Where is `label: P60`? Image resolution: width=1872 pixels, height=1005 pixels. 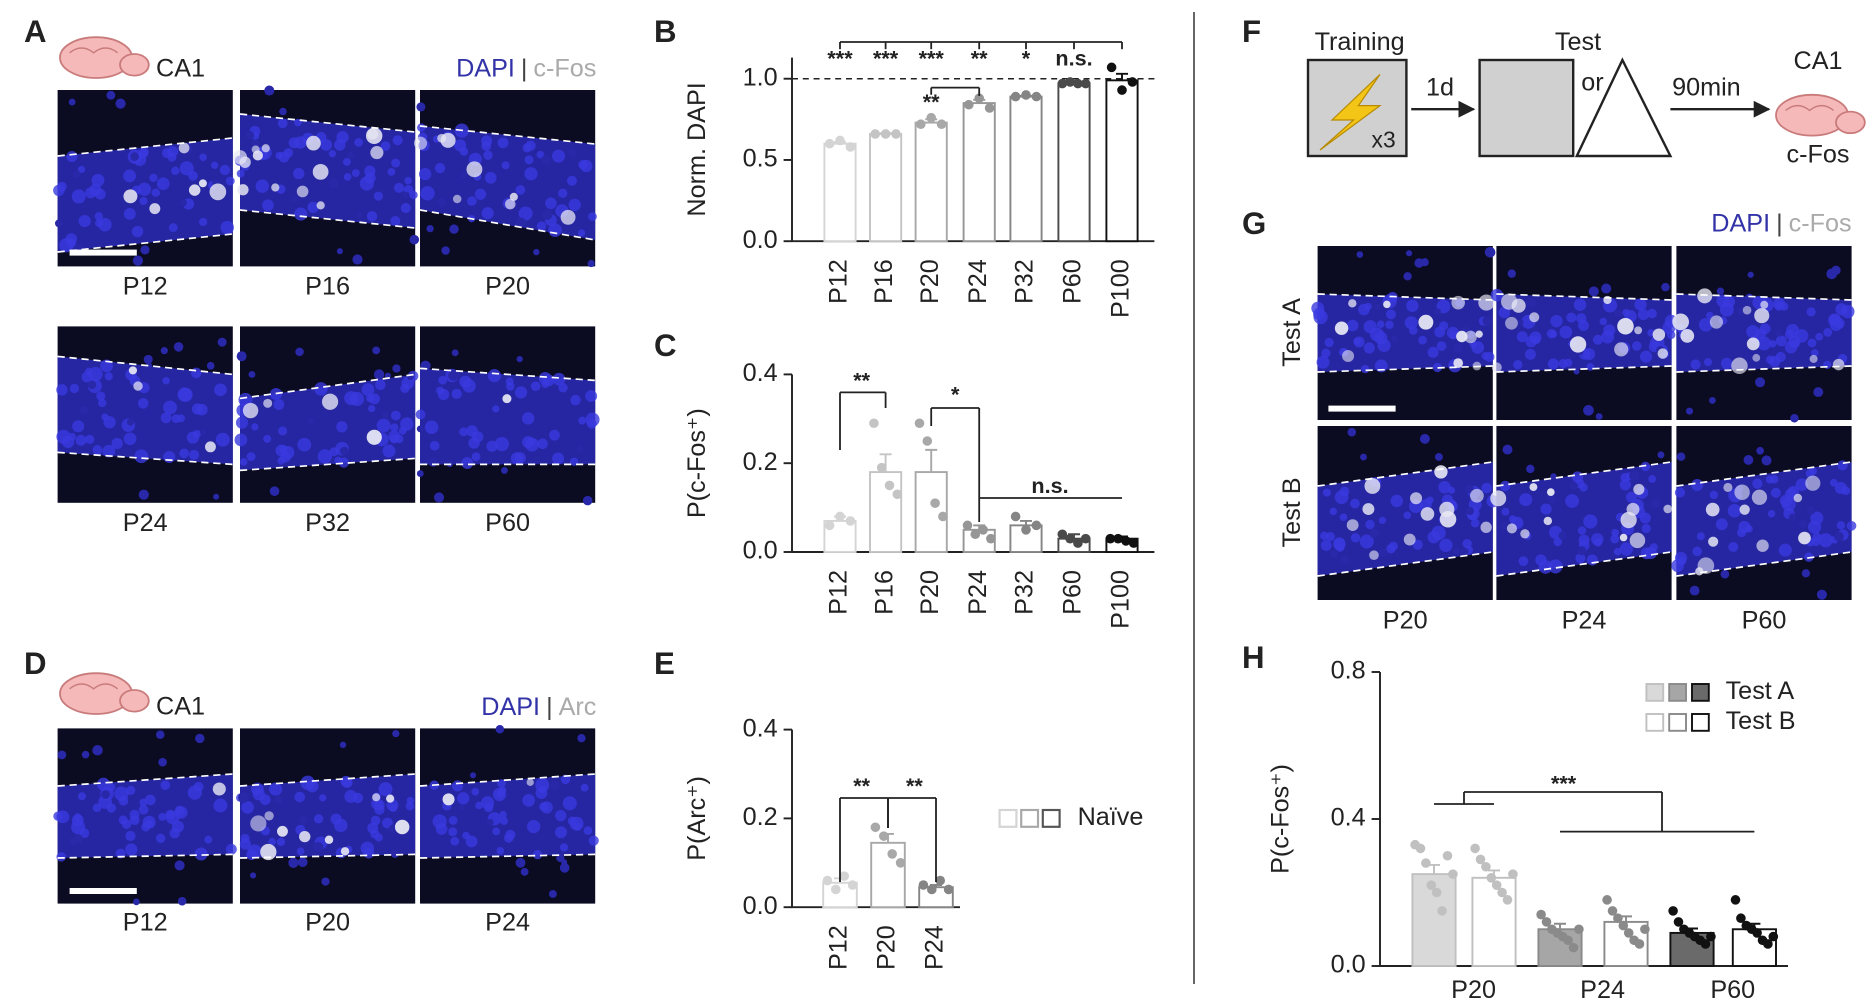
label: P60 is located at coordinates (1732, 990).